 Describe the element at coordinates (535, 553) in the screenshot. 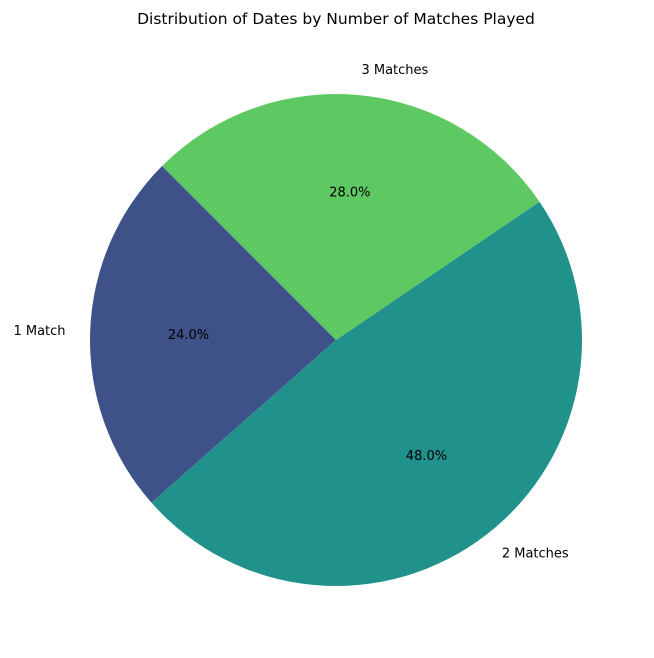

I see `slice-label: 2 Matches` at that location.